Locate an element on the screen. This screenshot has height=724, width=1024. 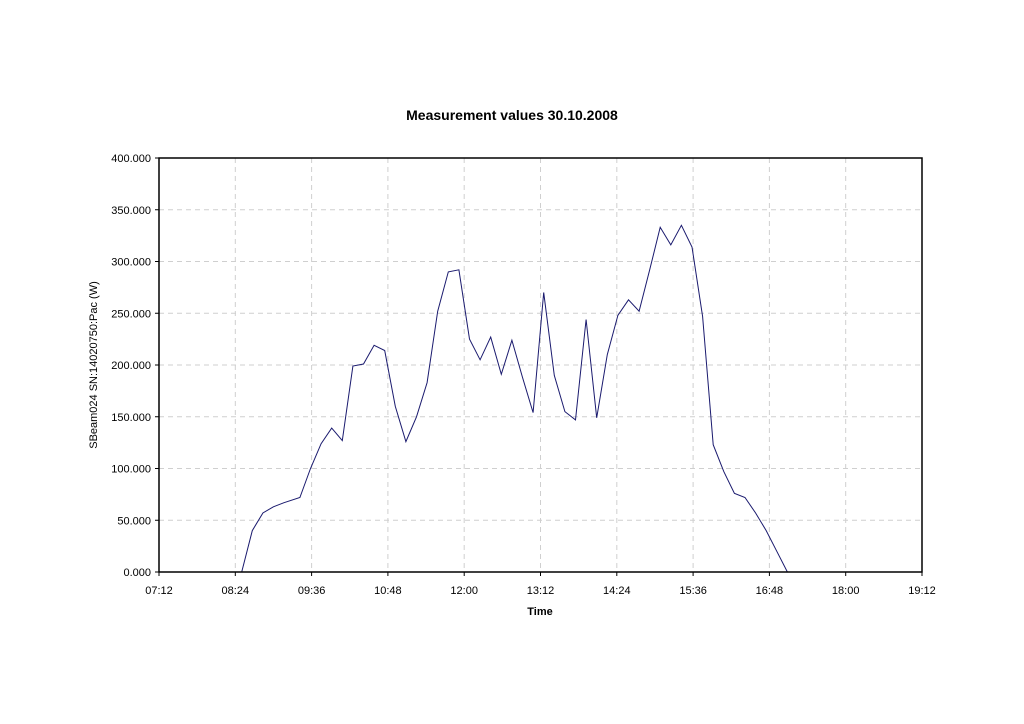
x-tick-label: 15:36 is located at coordinates (693, 591).